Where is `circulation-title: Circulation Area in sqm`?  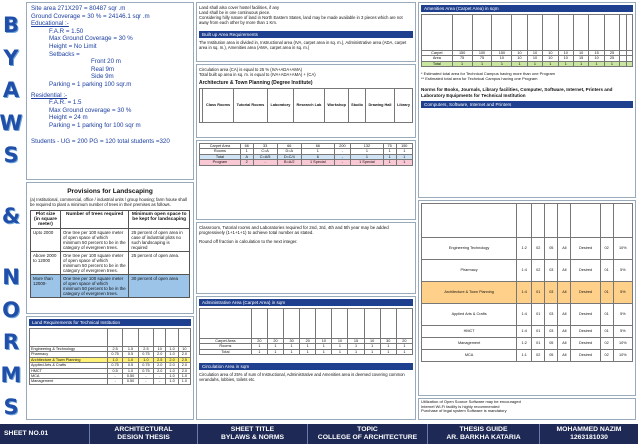 circulation-title: Circulation Area in sqm is located at coordinates (306, 367).